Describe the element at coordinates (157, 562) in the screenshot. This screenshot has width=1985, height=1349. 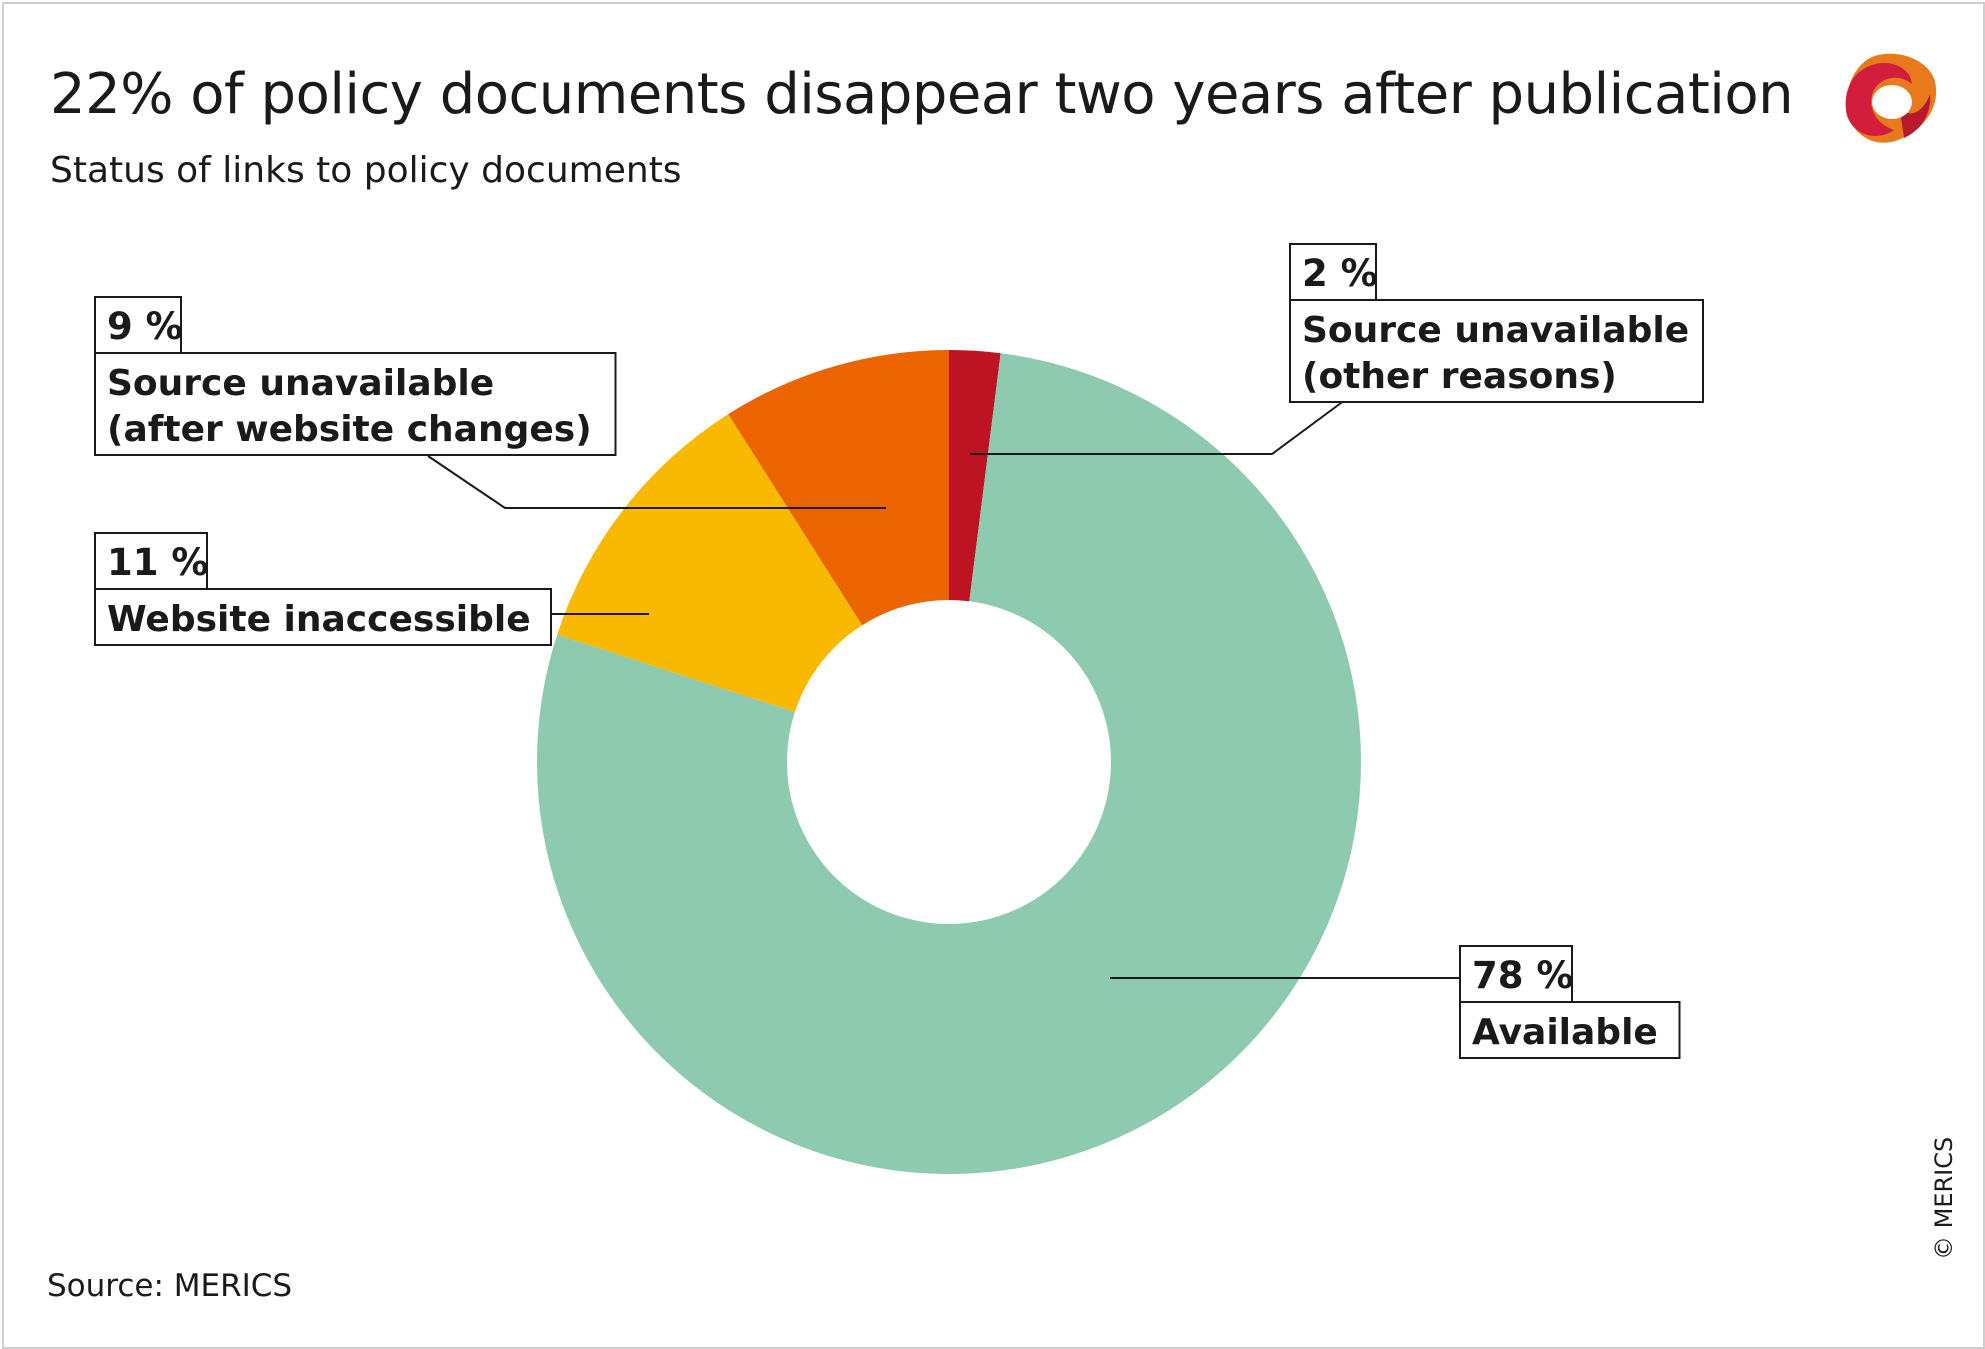
I see `slice-value-label: 11 %` at that location.